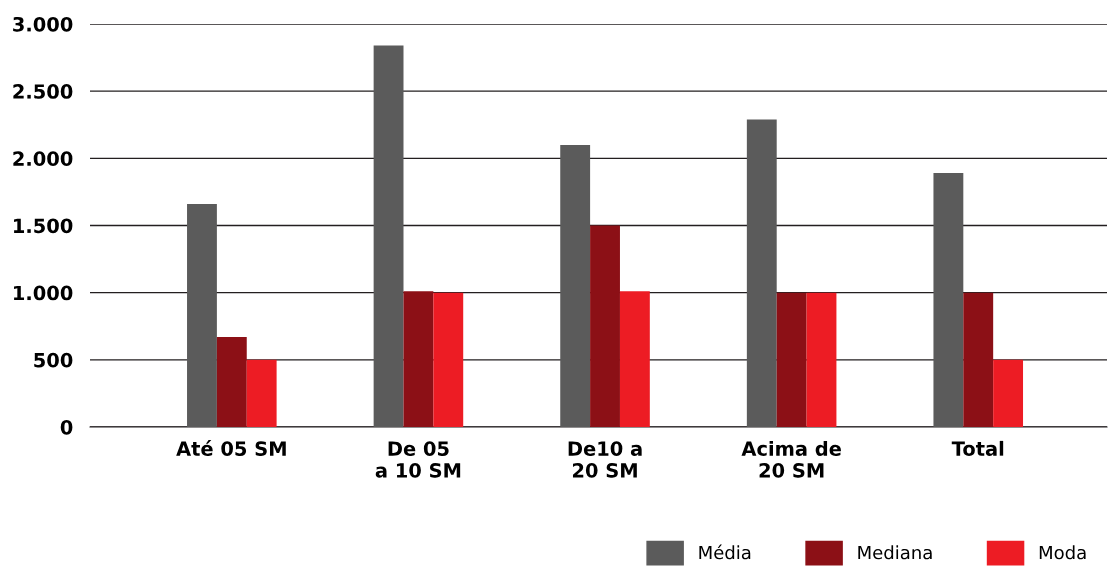 The height and width of the screenshot is (581, 1109). I want to click on y-tick-label: 1.000, so click(43, 293).